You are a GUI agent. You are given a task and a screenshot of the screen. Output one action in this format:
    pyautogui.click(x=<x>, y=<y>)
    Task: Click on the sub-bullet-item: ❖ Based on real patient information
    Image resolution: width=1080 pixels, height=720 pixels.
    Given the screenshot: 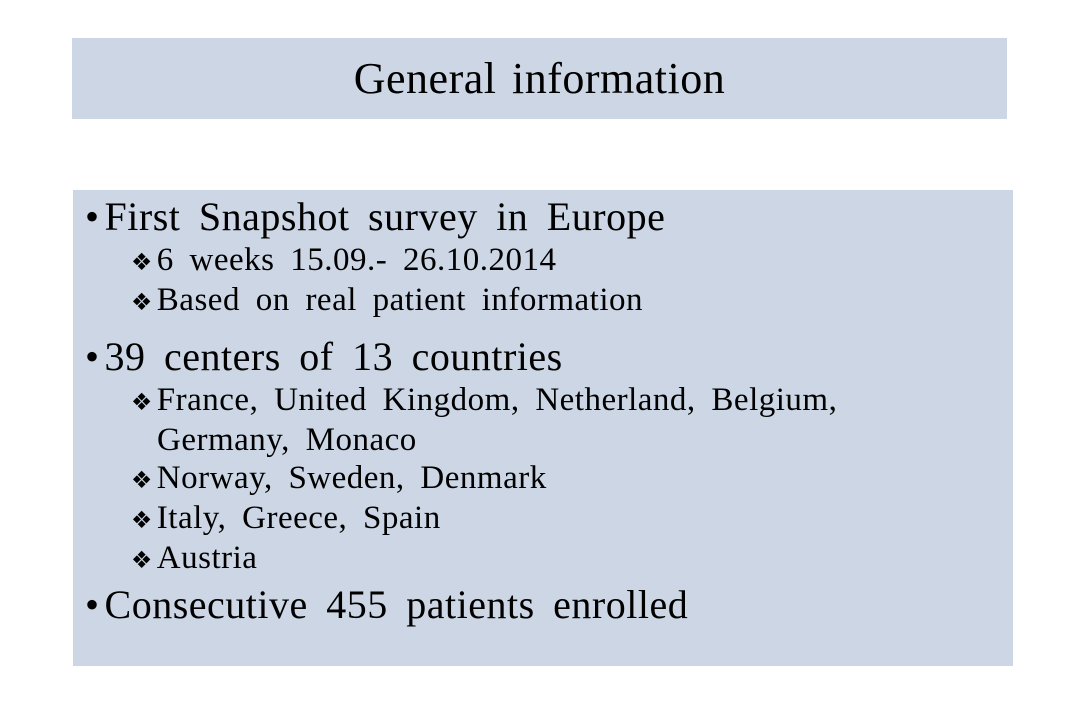 What is the action you would take?
    pyautogui.click(x=543, y=301)
    